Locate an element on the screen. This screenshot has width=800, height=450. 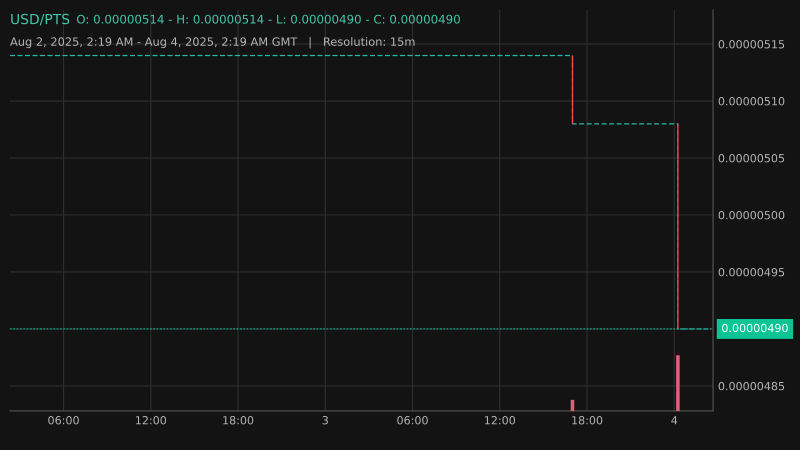
ref-line-label: 0.00000490 is located at coordinates (755, 328).